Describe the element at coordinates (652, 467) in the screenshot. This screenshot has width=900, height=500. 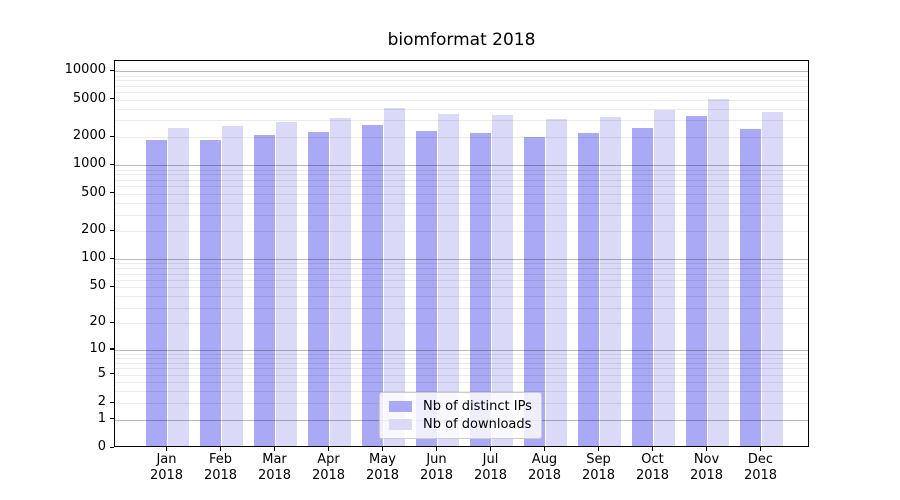
I see `x-tick-label: Oct 2018` at that location.